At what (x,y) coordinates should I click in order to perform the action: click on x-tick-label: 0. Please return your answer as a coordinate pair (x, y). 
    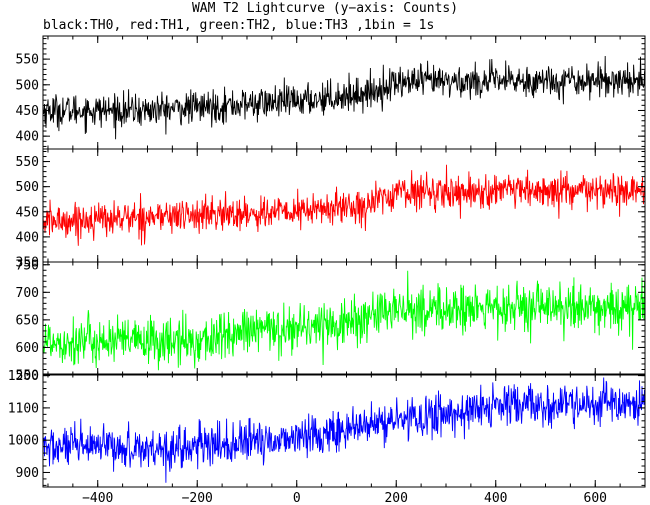
    Looking at the image, I should click on (297, 498).